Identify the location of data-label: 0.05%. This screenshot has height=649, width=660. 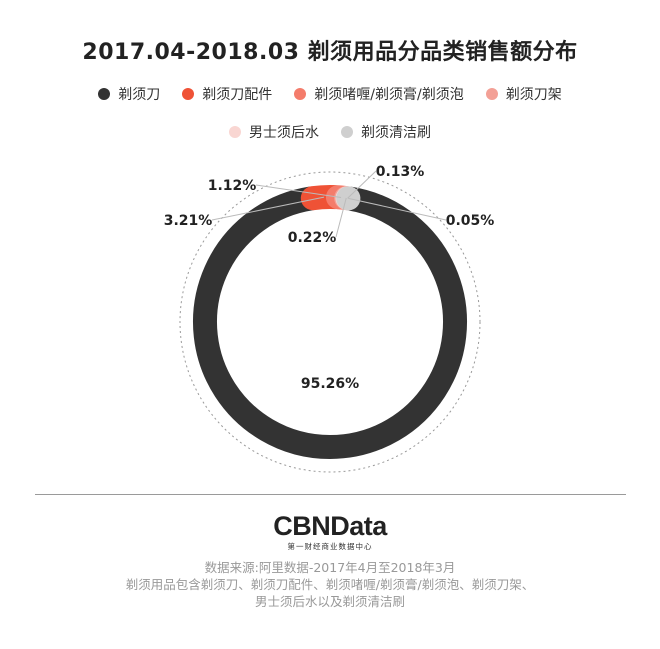
(470, 221).